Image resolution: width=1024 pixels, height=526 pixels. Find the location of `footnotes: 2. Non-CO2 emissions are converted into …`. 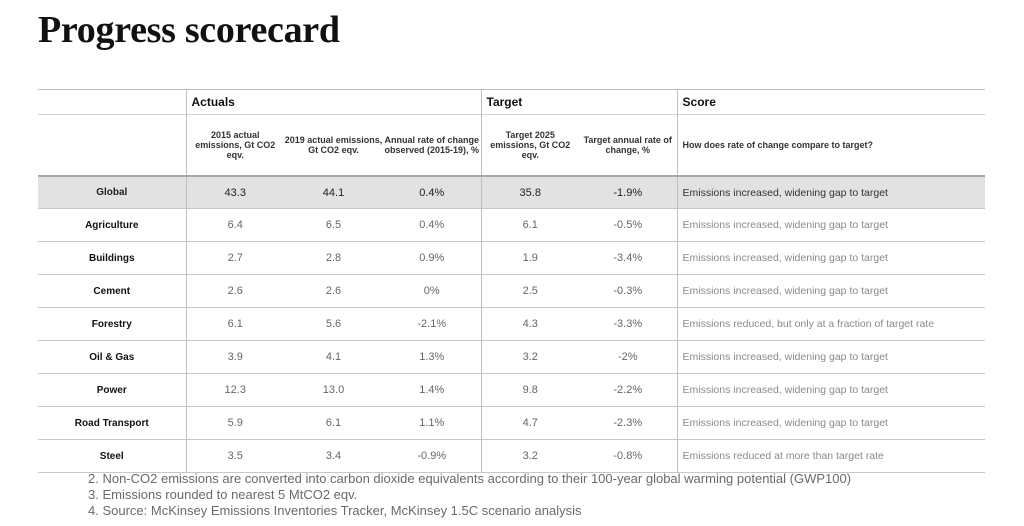

footnotes: 2. Non-CO2 emissions are converted into … is located at coordinates (469, 495).